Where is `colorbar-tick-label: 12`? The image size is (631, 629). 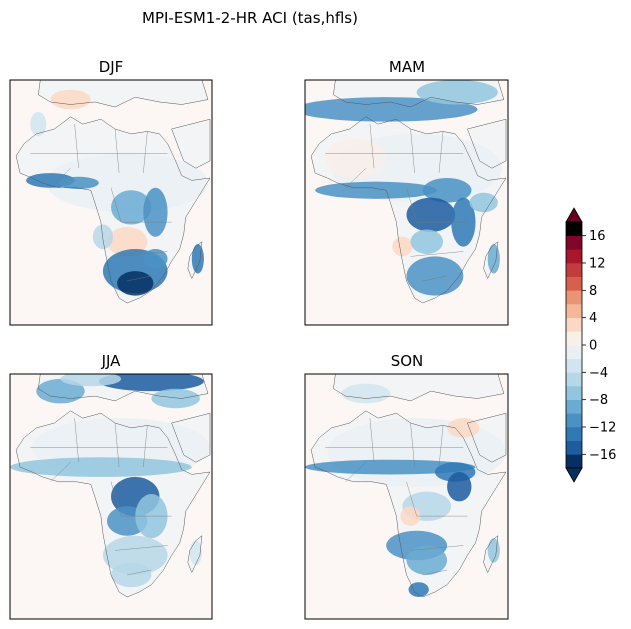 colorbar-tick-label: 12 is located at coordinates (597, 264).